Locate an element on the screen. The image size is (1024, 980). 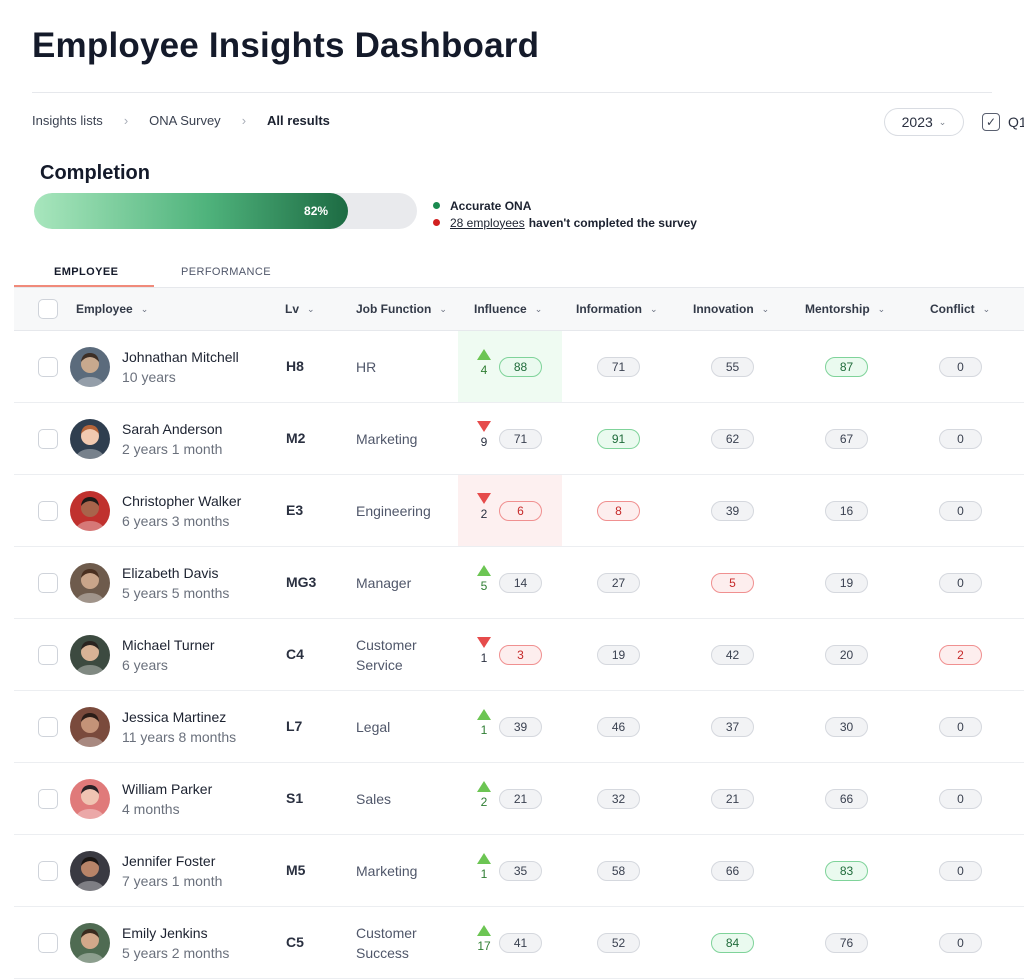
employee-name: Michael Turner is located at coordinates (168, 645).